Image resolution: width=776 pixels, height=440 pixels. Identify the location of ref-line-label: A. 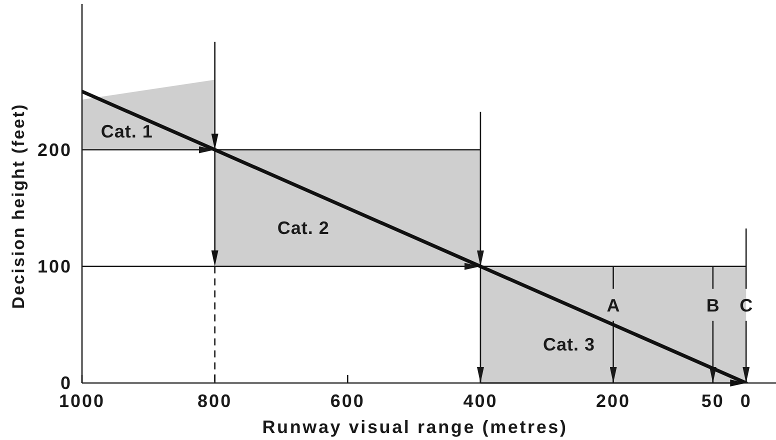
(613, 305).